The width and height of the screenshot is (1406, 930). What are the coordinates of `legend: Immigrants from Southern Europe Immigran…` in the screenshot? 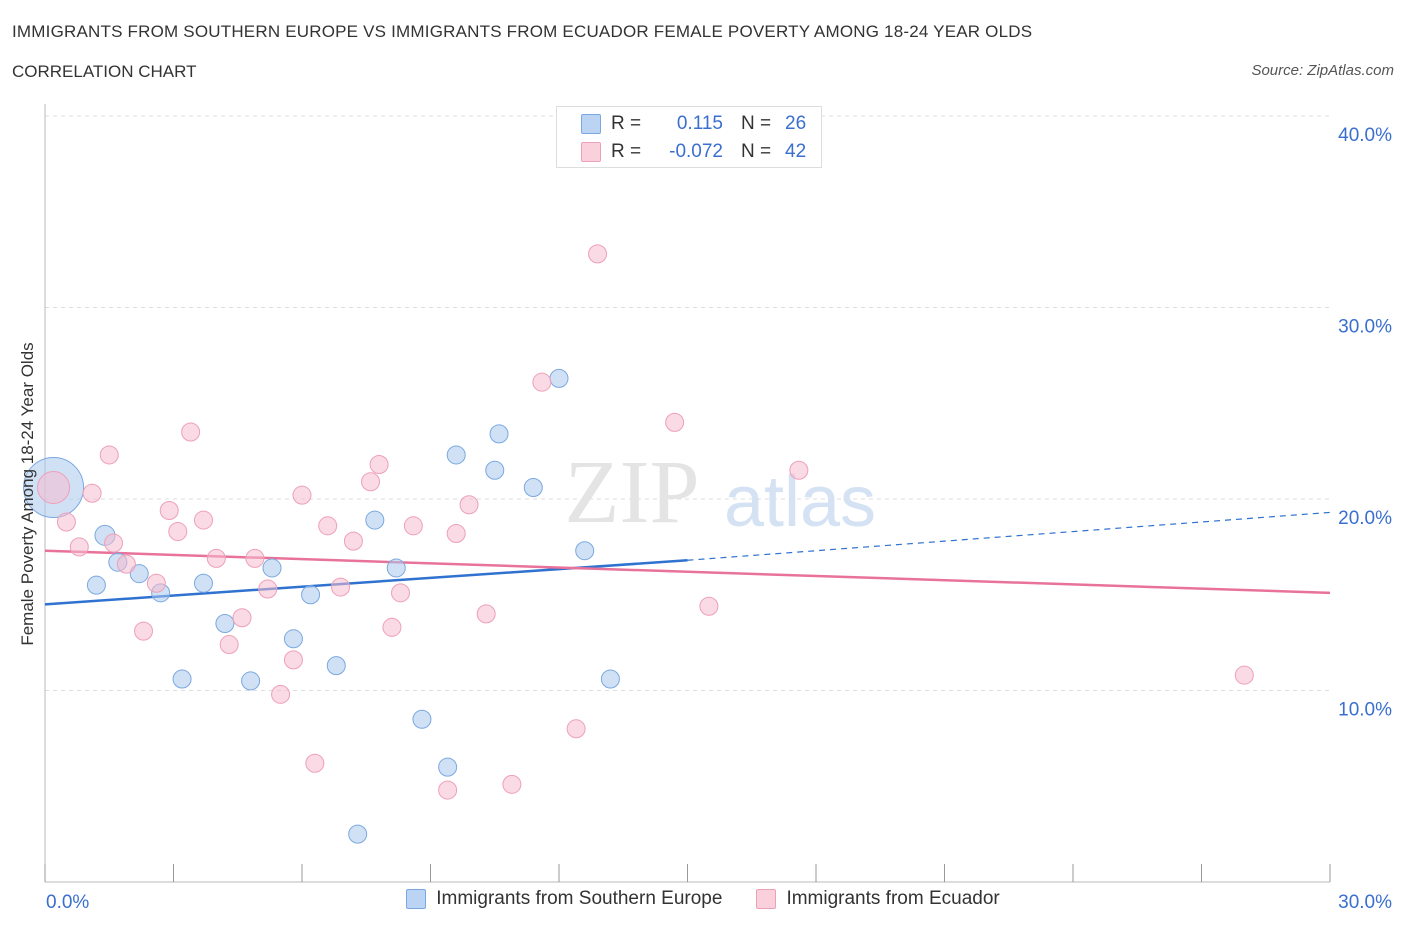 It's located at (703, 899).